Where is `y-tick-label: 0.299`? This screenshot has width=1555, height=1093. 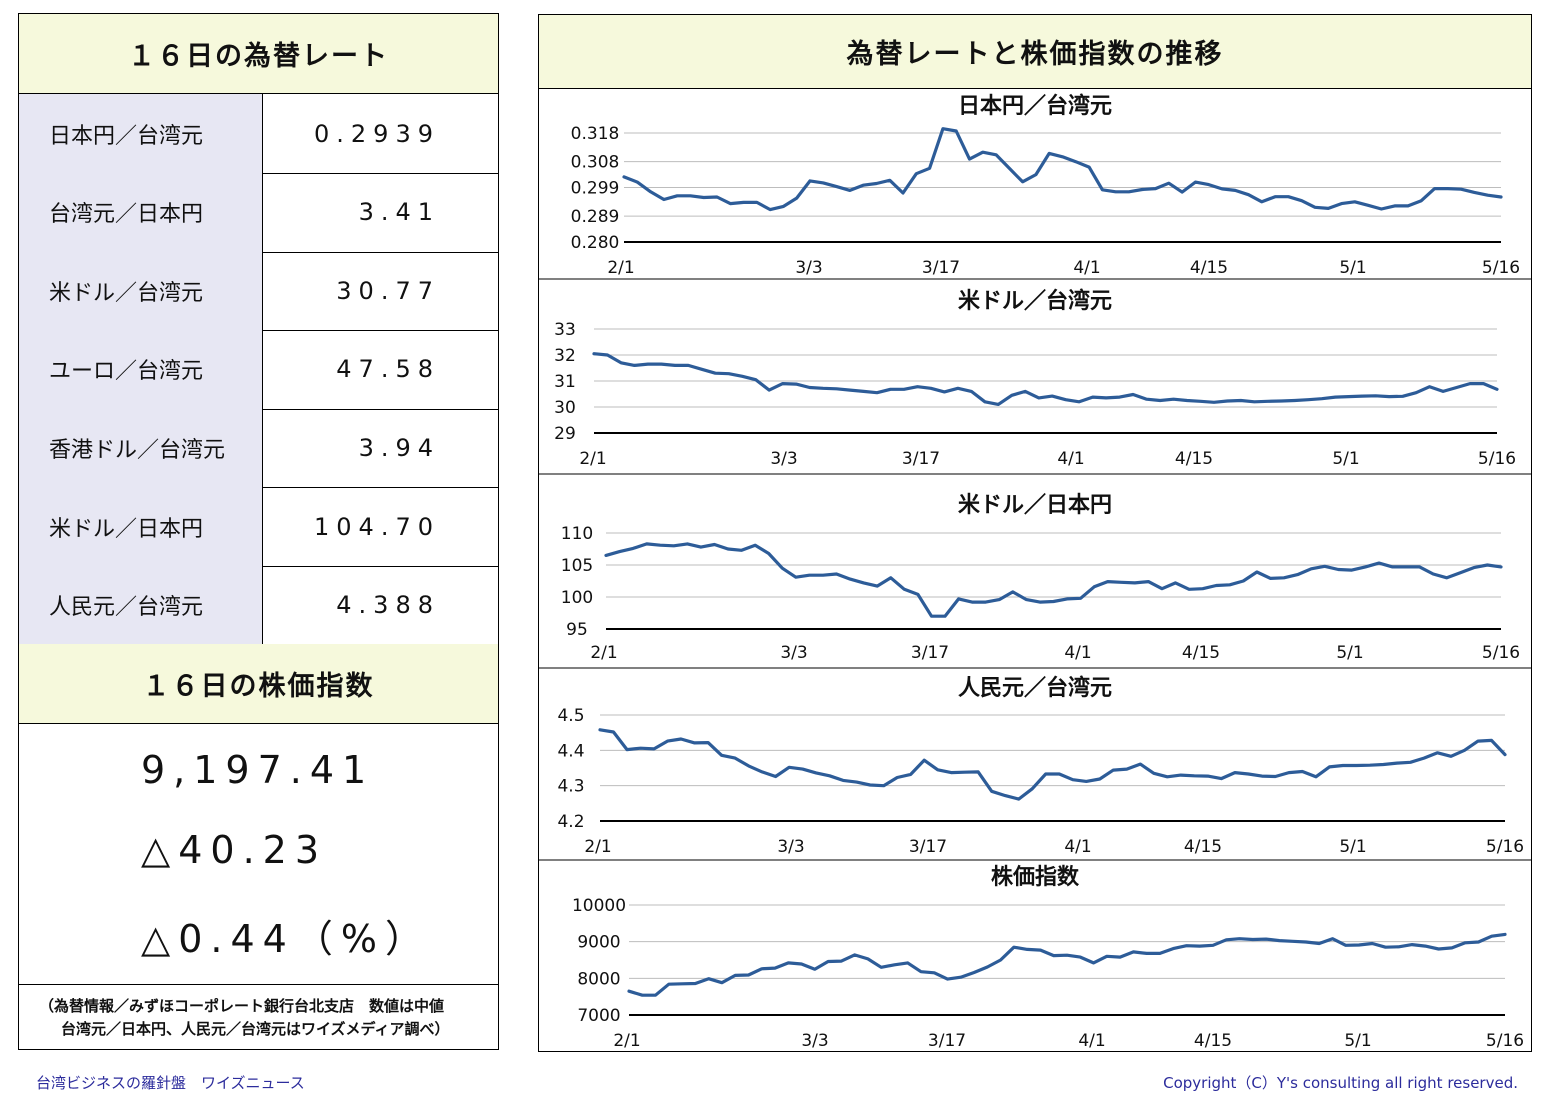 y-tick-label: 0.299 is located at coordinates (595, 189).